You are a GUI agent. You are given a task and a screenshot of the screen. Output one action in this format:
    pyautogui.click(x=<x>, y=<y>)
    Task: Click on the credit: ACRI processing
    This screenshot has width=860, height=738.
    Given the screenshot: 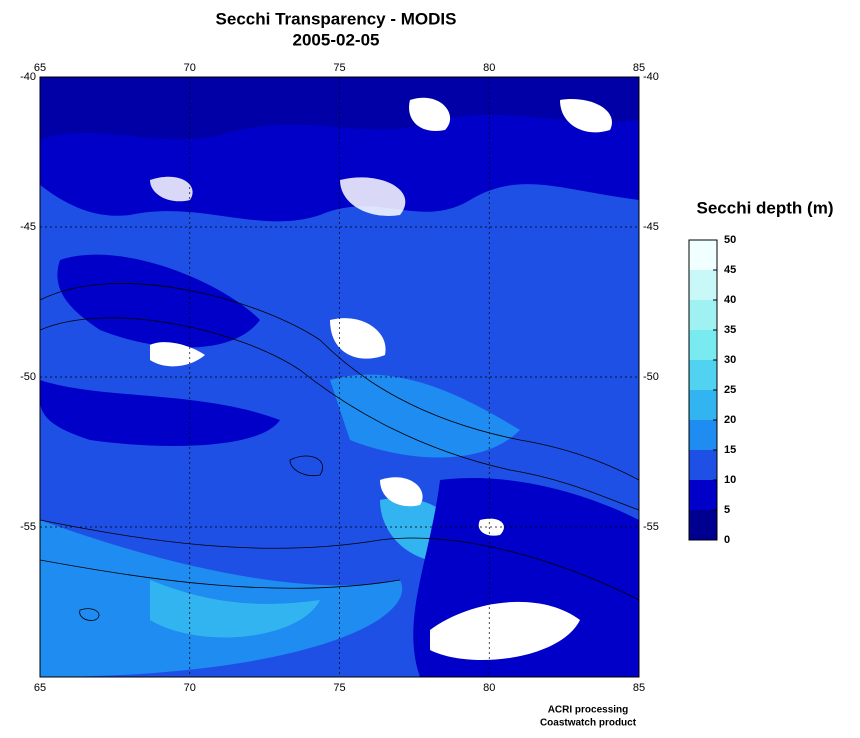 What is the action you would take?
    pyautogui.click(x=588, y=710)
    